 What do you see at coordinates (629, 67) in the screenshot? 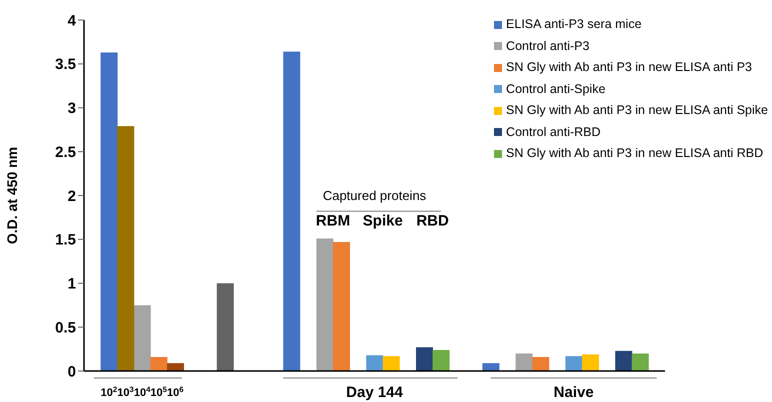
I see `legend-label: SN Gly with Ab anti P3 in new ELISA anti P3` at bounding box center [629, 67].